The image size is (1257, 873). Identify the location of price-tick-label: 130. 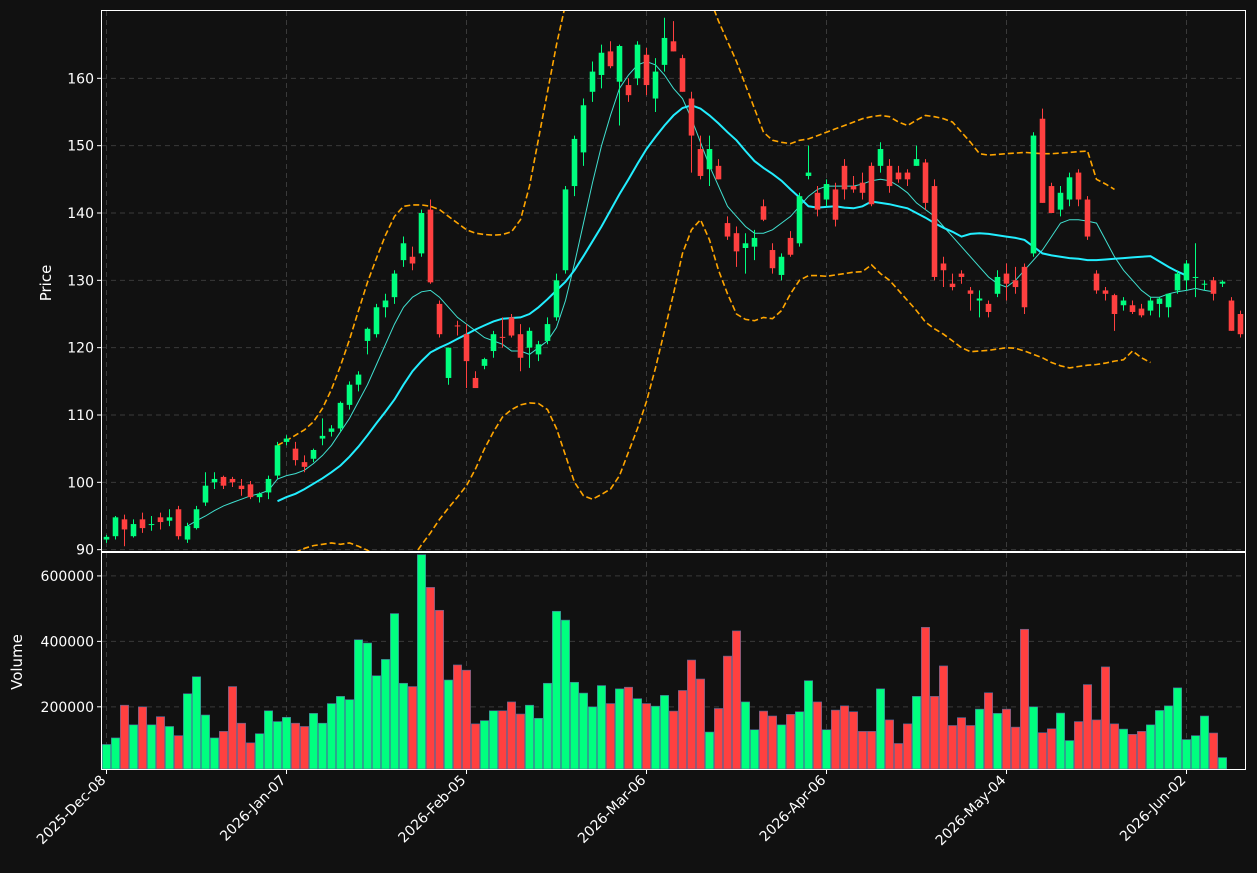
(80, 281).